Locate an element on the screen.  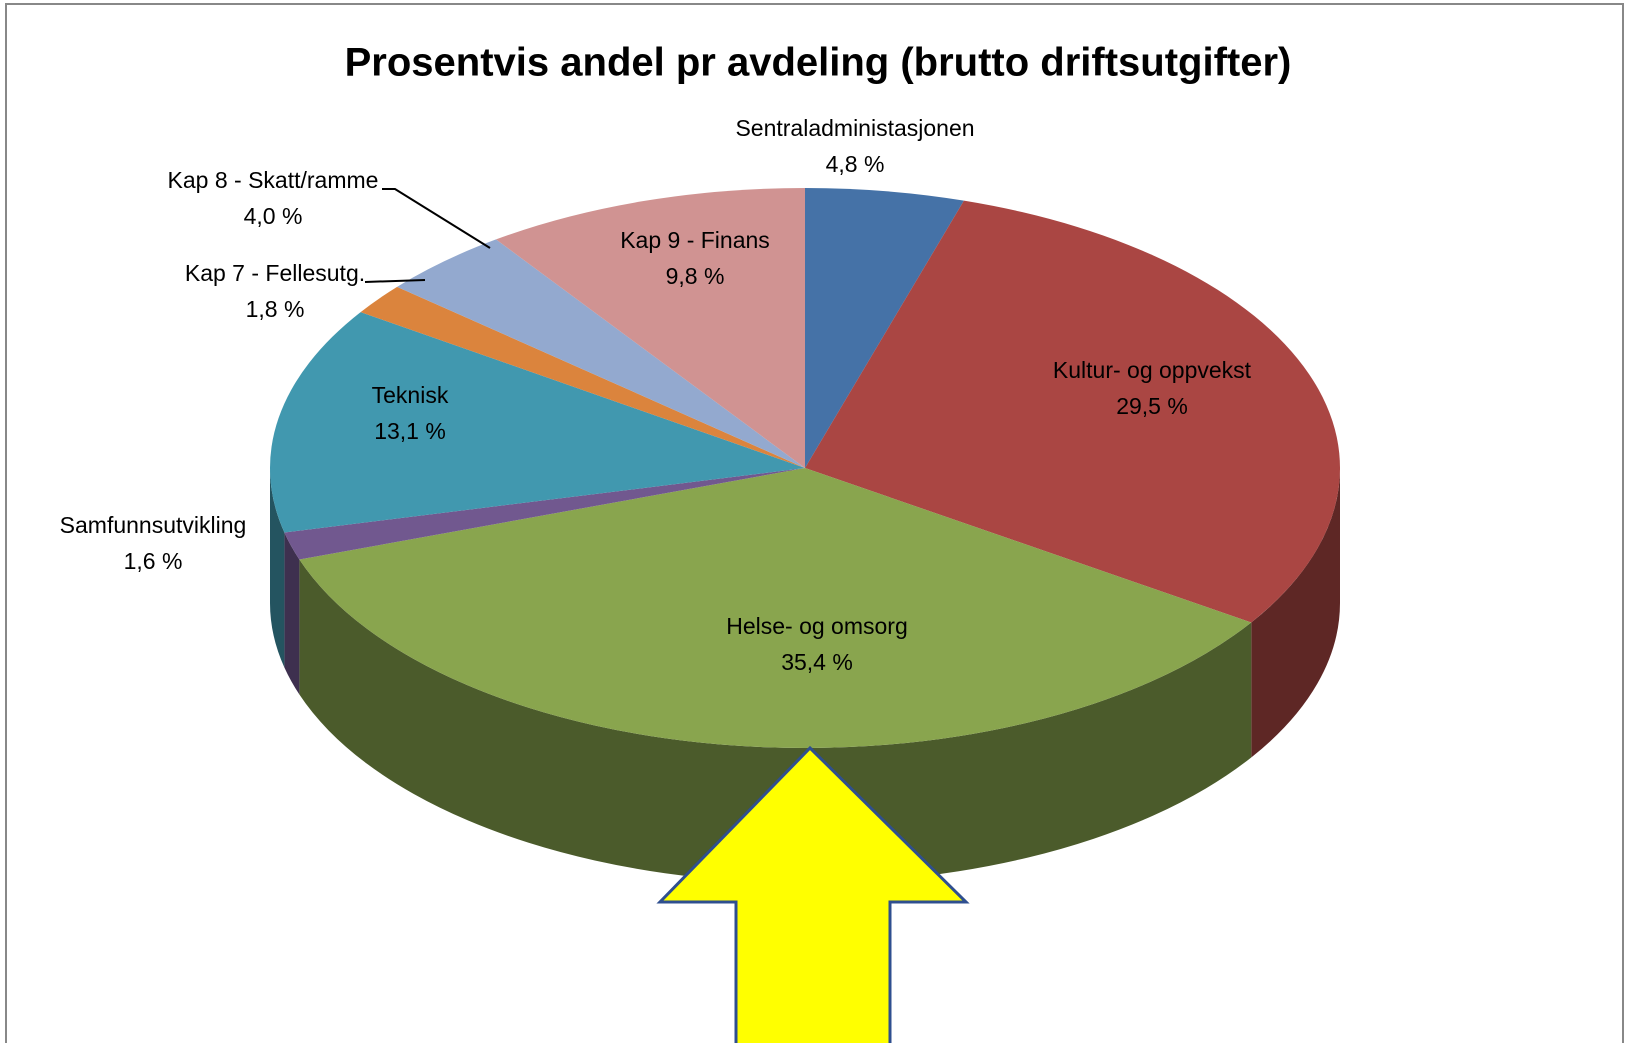
slice-value-label: 1,8 % is located at coordinates (275, 309).